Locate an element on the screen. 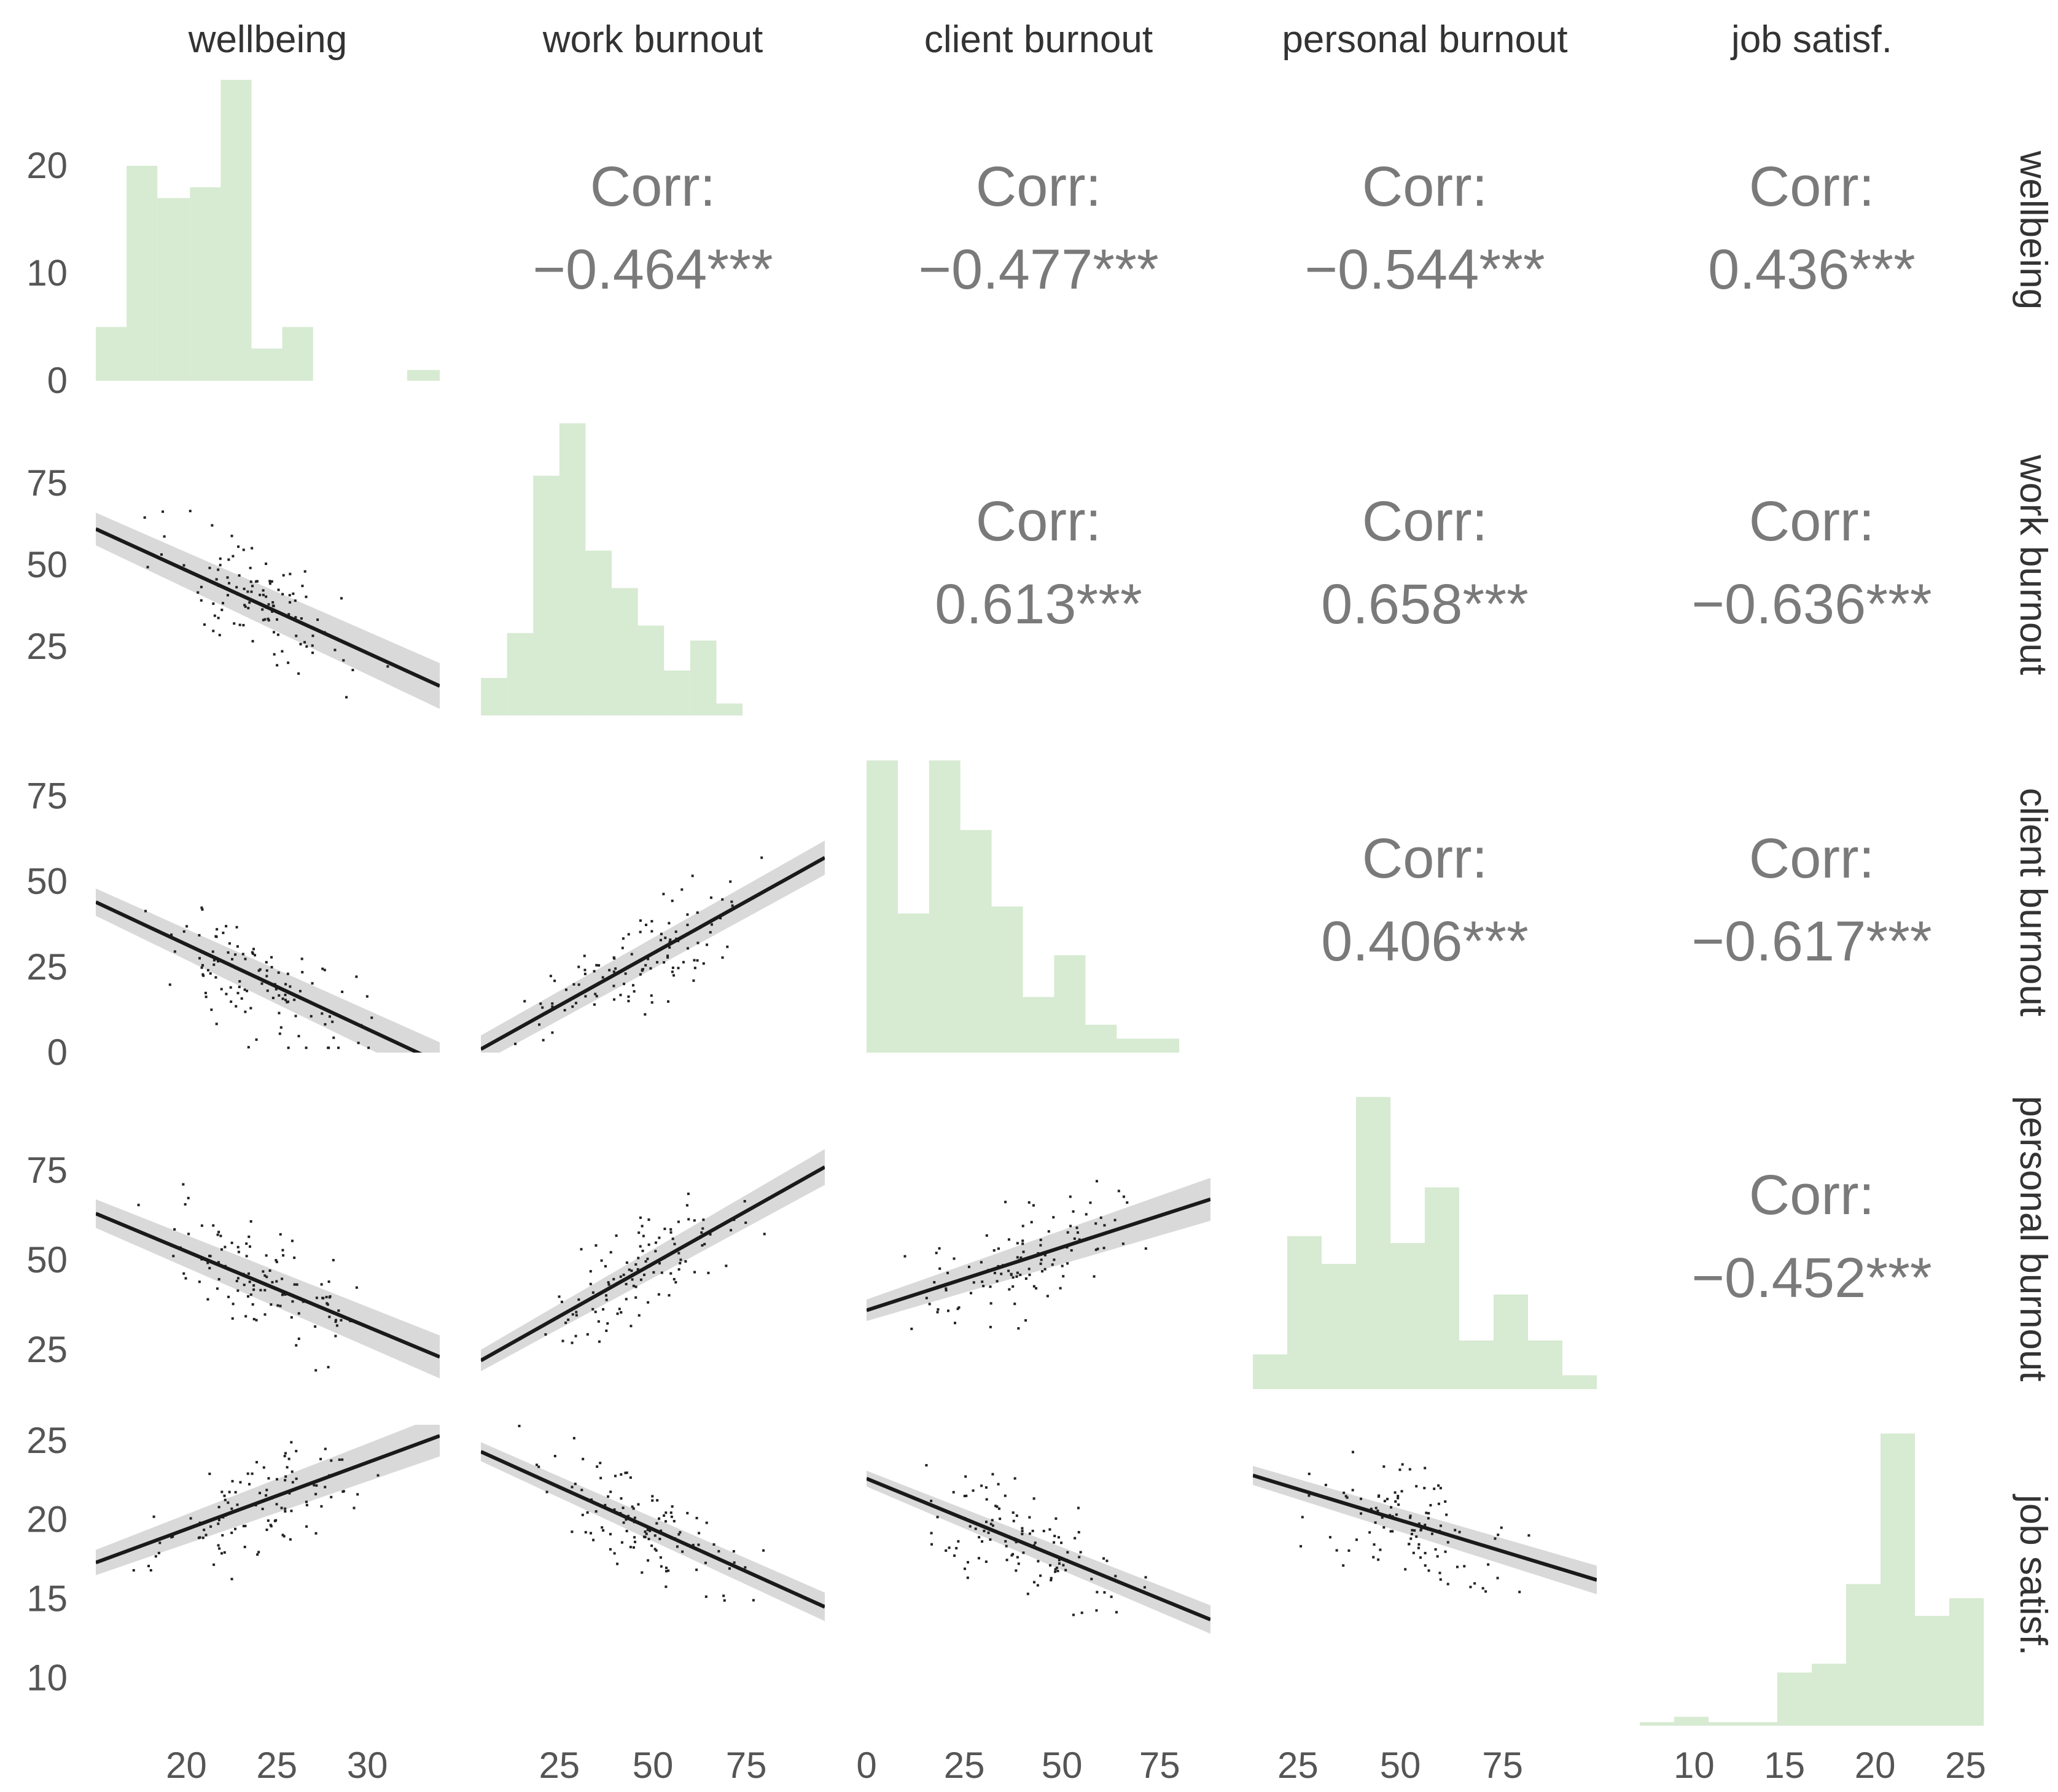  correlation-value: −0.452*** is located at coordinates (1811, 1278).